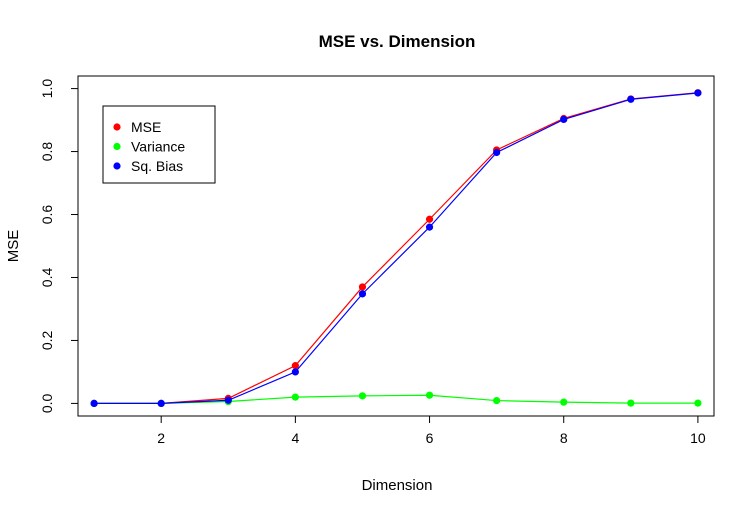 This screenshot has width=754, height=514. I want to click on legend-label: Sq. Bias, so click(157, 166).